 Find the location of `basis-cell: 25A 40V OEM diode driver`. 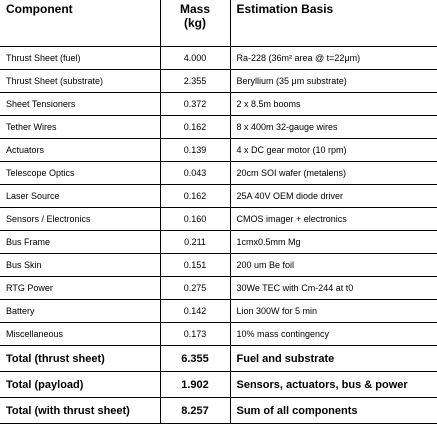

basis-cell: 25A 40V OEM diode driver is located at coordinates (333, 196).